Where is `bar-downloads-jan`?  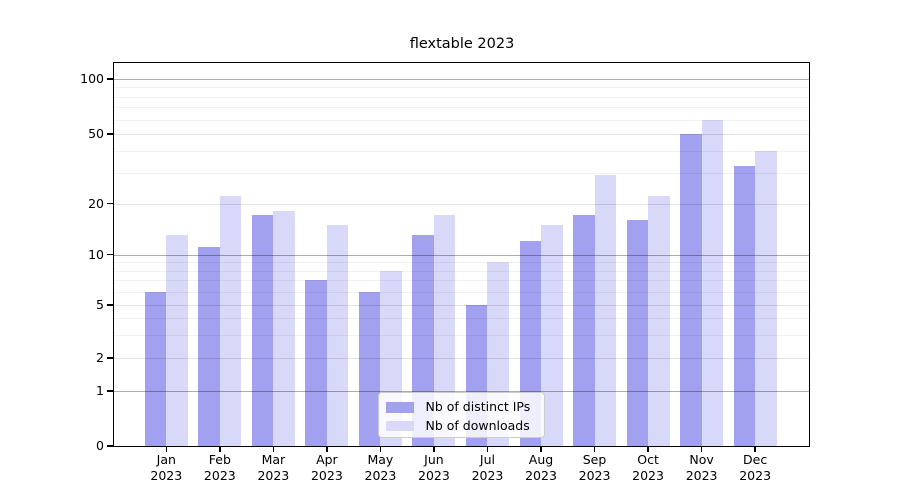 bar-downloads-jan is located at coordinates (177, 340).